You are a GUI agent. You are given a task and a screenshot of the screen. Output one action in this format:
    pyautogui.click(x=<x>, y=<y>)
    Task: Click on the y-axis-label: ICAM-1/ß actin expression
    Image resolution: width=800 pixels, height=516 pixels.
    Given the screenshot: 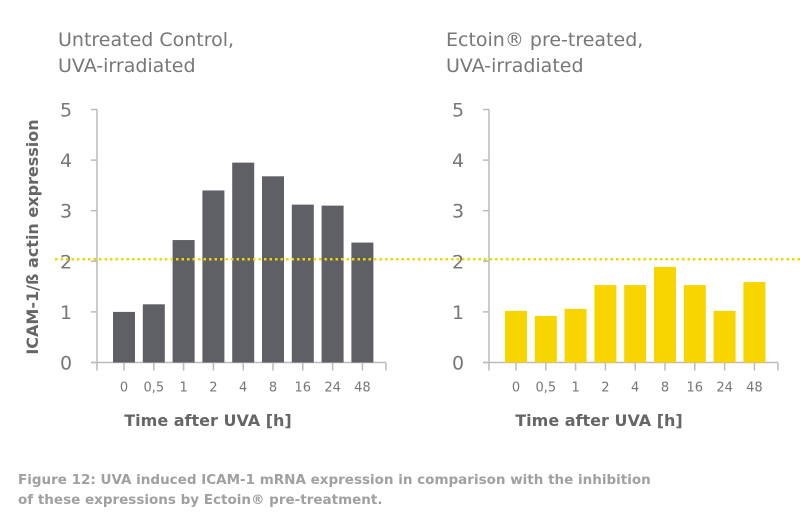 What is the action you would take?
    pyautogui.click(x=32, y=236)
    